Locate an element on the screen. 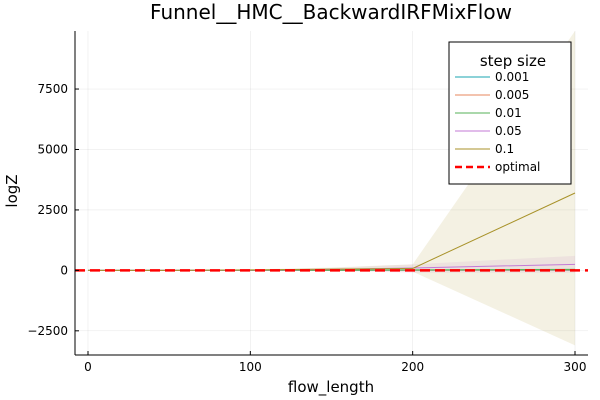 Image resolution: width=600 pixels, height=400 pixels. legend: step size 0.001 0.005 0.01 0.05 0.1 optimal is located at coordinates (510, 113).